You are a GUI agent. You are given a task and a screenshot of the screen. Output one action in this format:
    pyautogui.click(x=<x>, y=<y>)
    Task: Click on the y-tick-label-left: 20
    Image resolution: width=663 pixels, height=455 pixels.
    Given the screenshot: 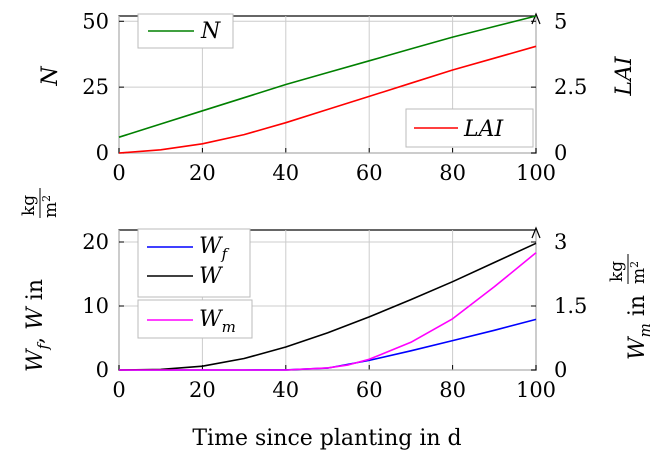 What is the action you would take?
    pyautogui.click(x=95, y=242)
    